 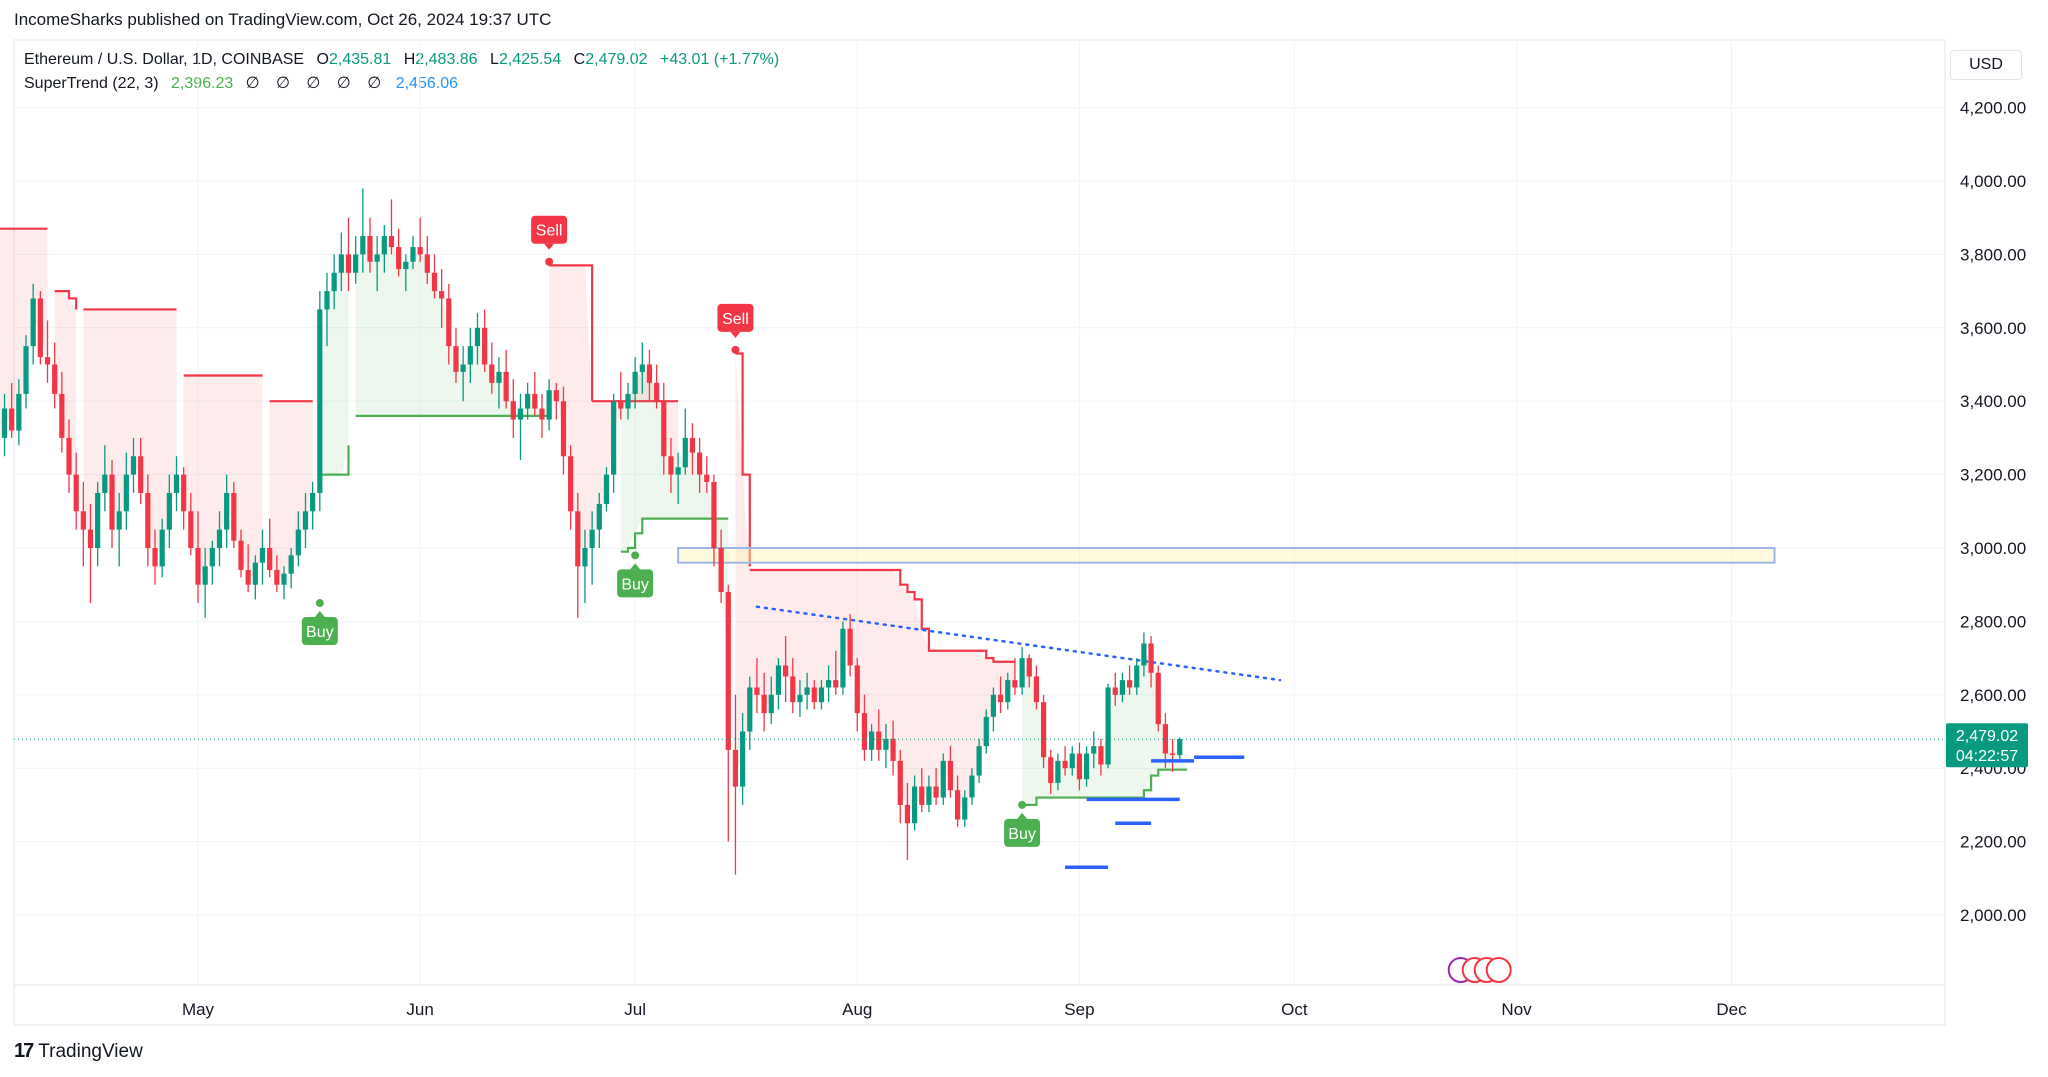 What do you see at coordinates (1226, 555) in the screenshot?
I see `resistance-zone` at bounding box center [1226, 555].